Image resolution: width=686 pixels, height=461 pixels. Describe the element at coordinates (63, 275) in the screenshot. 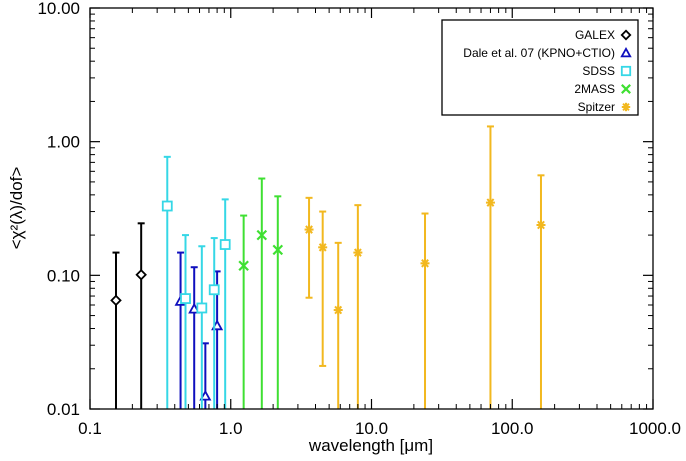

I see `y-tick-label: 0.10` at that location.